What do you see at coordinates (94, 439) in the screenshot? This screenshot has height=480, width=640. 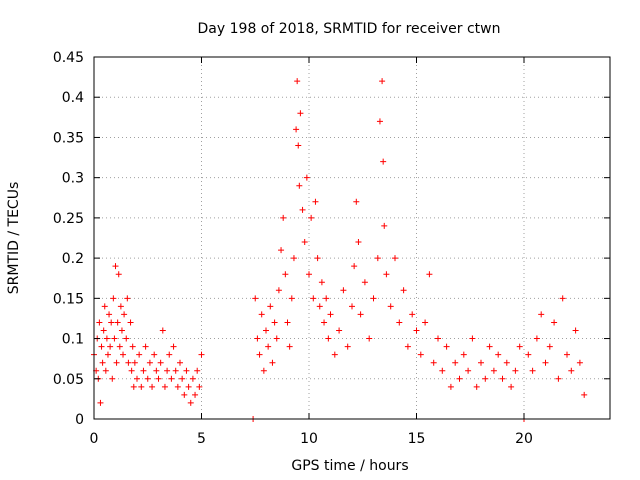 I see `x-tick-label: 0` at bounding box center [94, 439].